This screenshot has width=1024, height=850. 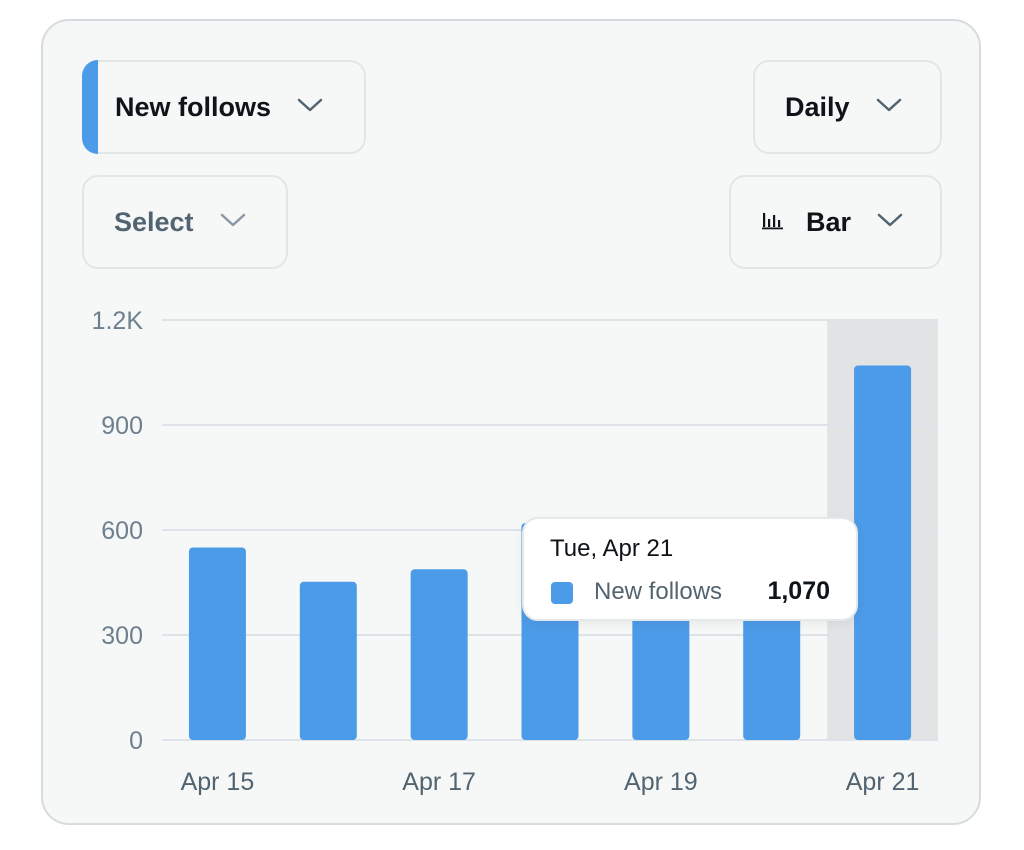 I want to click on bar-chart-icon, so click(x=773, y=222).